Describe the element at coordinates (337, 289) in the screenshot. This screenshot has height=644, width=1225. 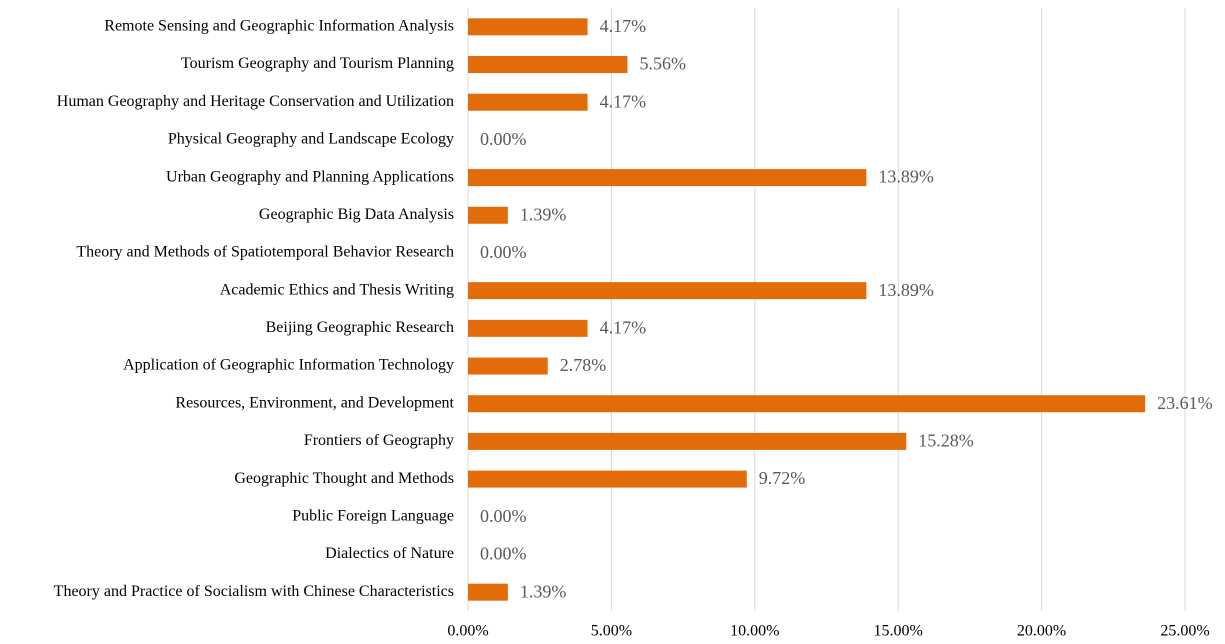
I see `y-tick-label: Academic Ethics and Thesis Writing` at that location.